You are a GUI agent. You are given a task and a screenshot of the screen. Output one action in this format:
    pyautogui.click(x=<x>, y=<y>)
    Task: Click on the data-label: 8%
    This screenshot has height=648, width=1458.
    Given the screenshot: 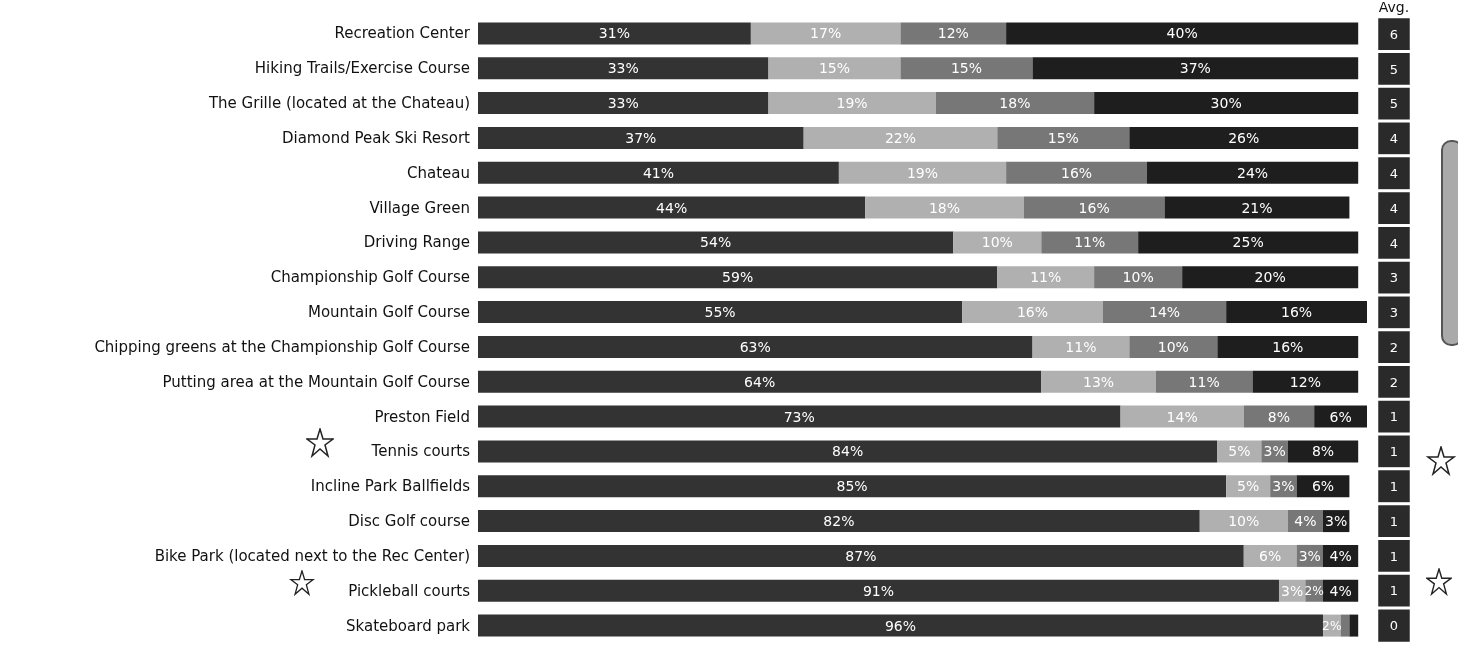 What is the action you would take?
    pyautogui.click(x=1279, y=416)
    